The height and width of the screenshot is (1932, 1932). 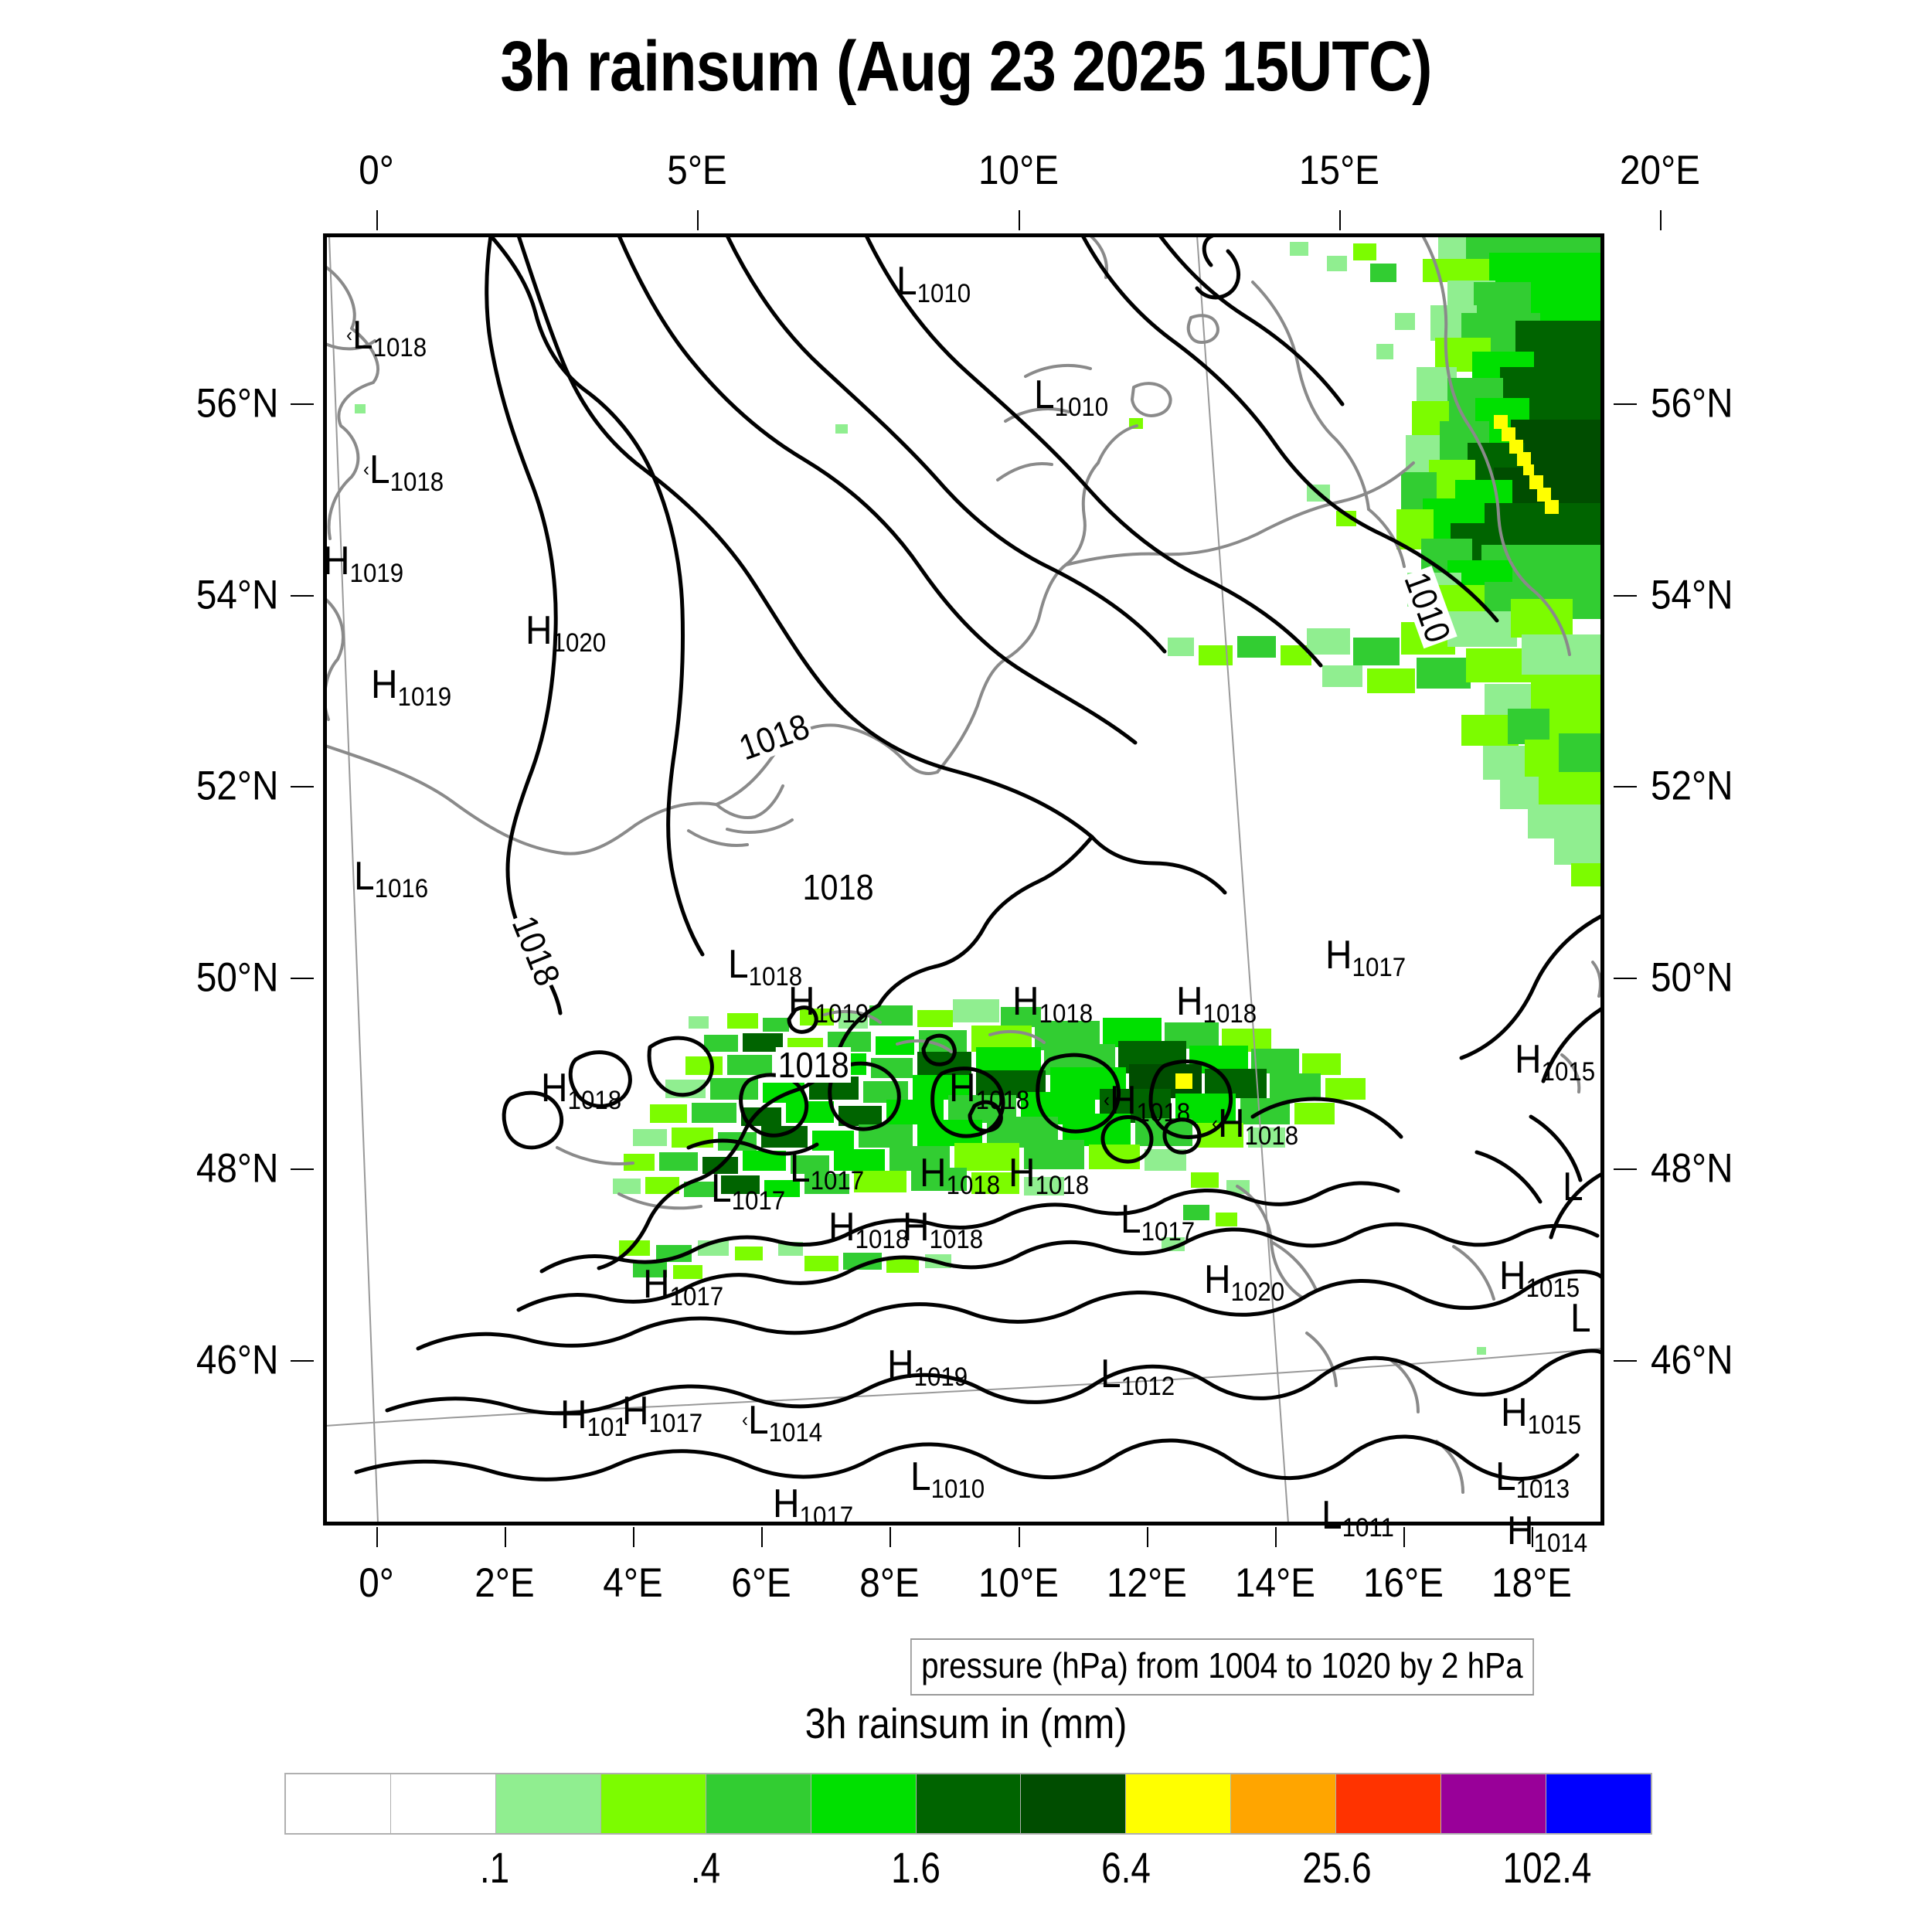 I want to click on pressure-marker-l-m26: L1017, so click(x=1158, y=1222).